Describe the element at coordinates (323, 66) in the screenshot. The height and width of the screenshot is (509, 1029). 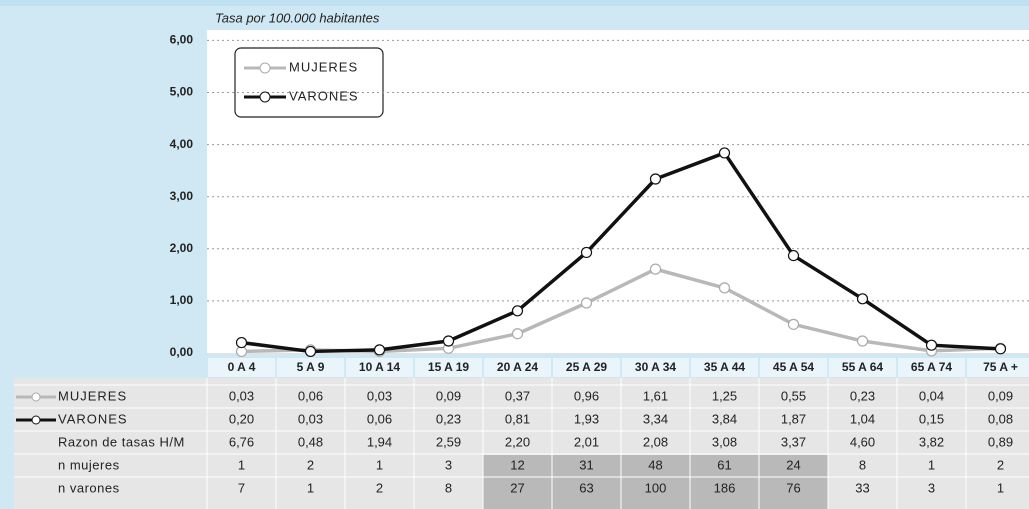
I see `legend-label: MUJERES` at that location.